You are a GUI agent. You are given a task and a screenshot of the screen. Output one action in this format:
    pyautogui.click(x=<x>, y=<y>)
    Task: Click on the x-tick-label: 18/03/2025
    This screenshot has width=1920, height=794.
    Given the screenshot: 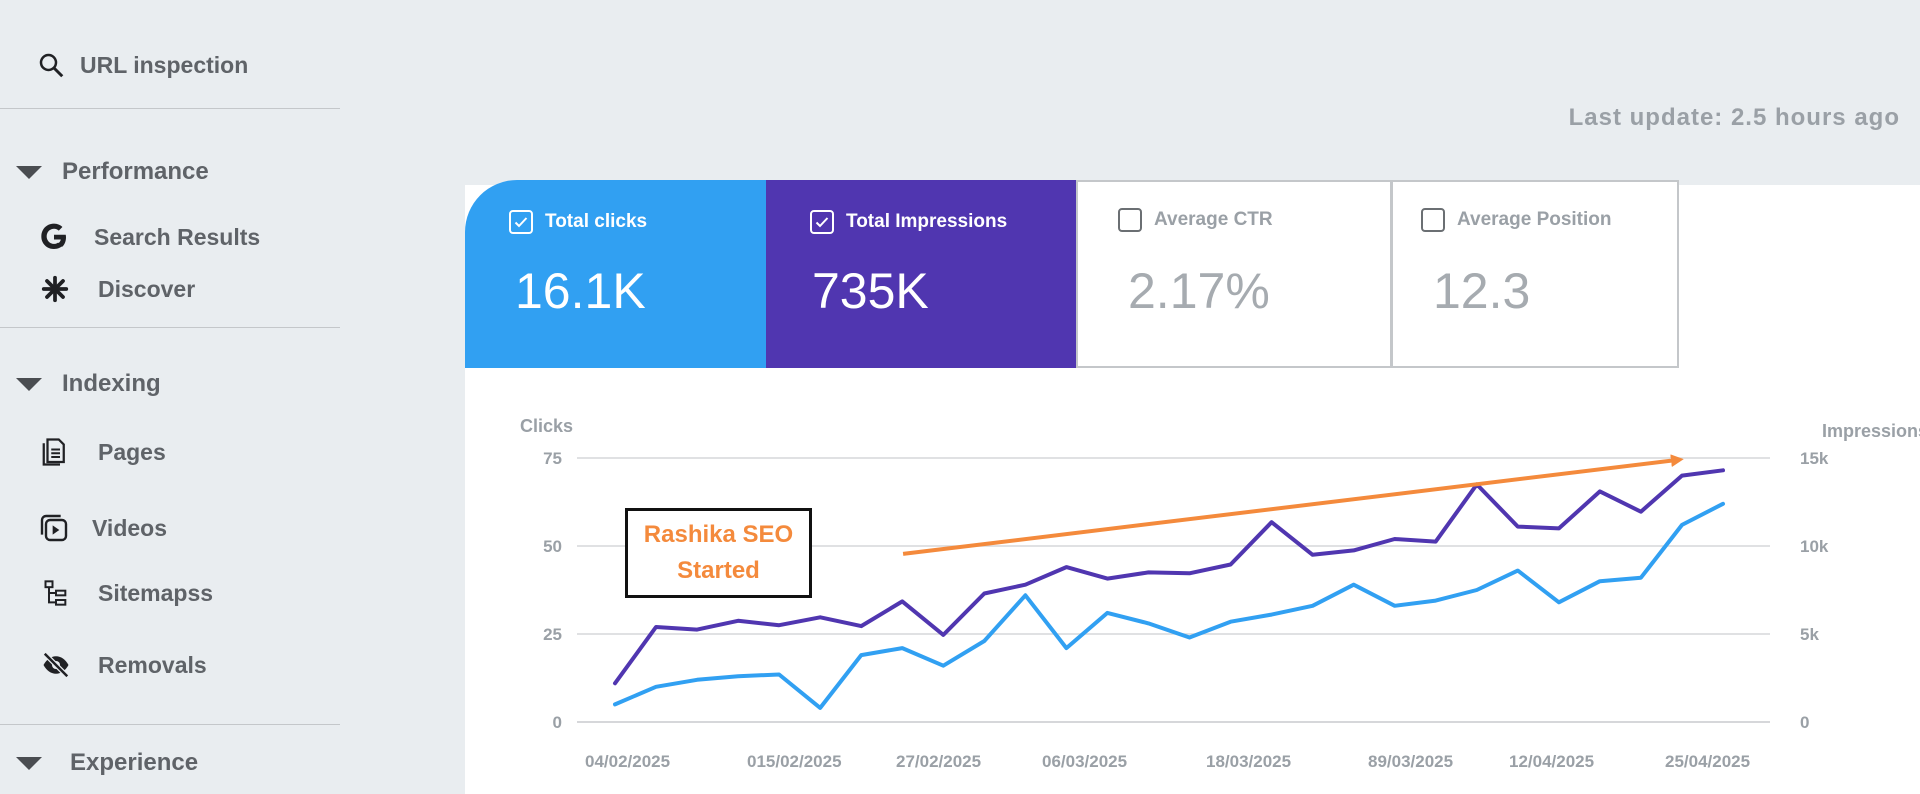 What is the action you would take?
    pyautogui.click(x=1248, y=761)
    